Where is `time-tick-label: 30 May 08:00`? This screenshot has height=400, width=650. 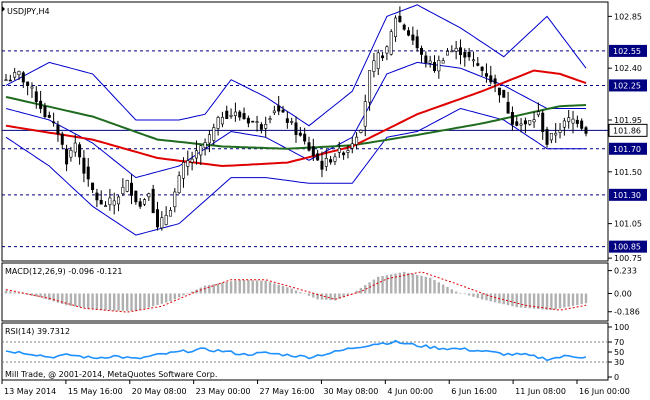
time-tick-label: 30 May 08:00 is located at coordinates (350, 391).